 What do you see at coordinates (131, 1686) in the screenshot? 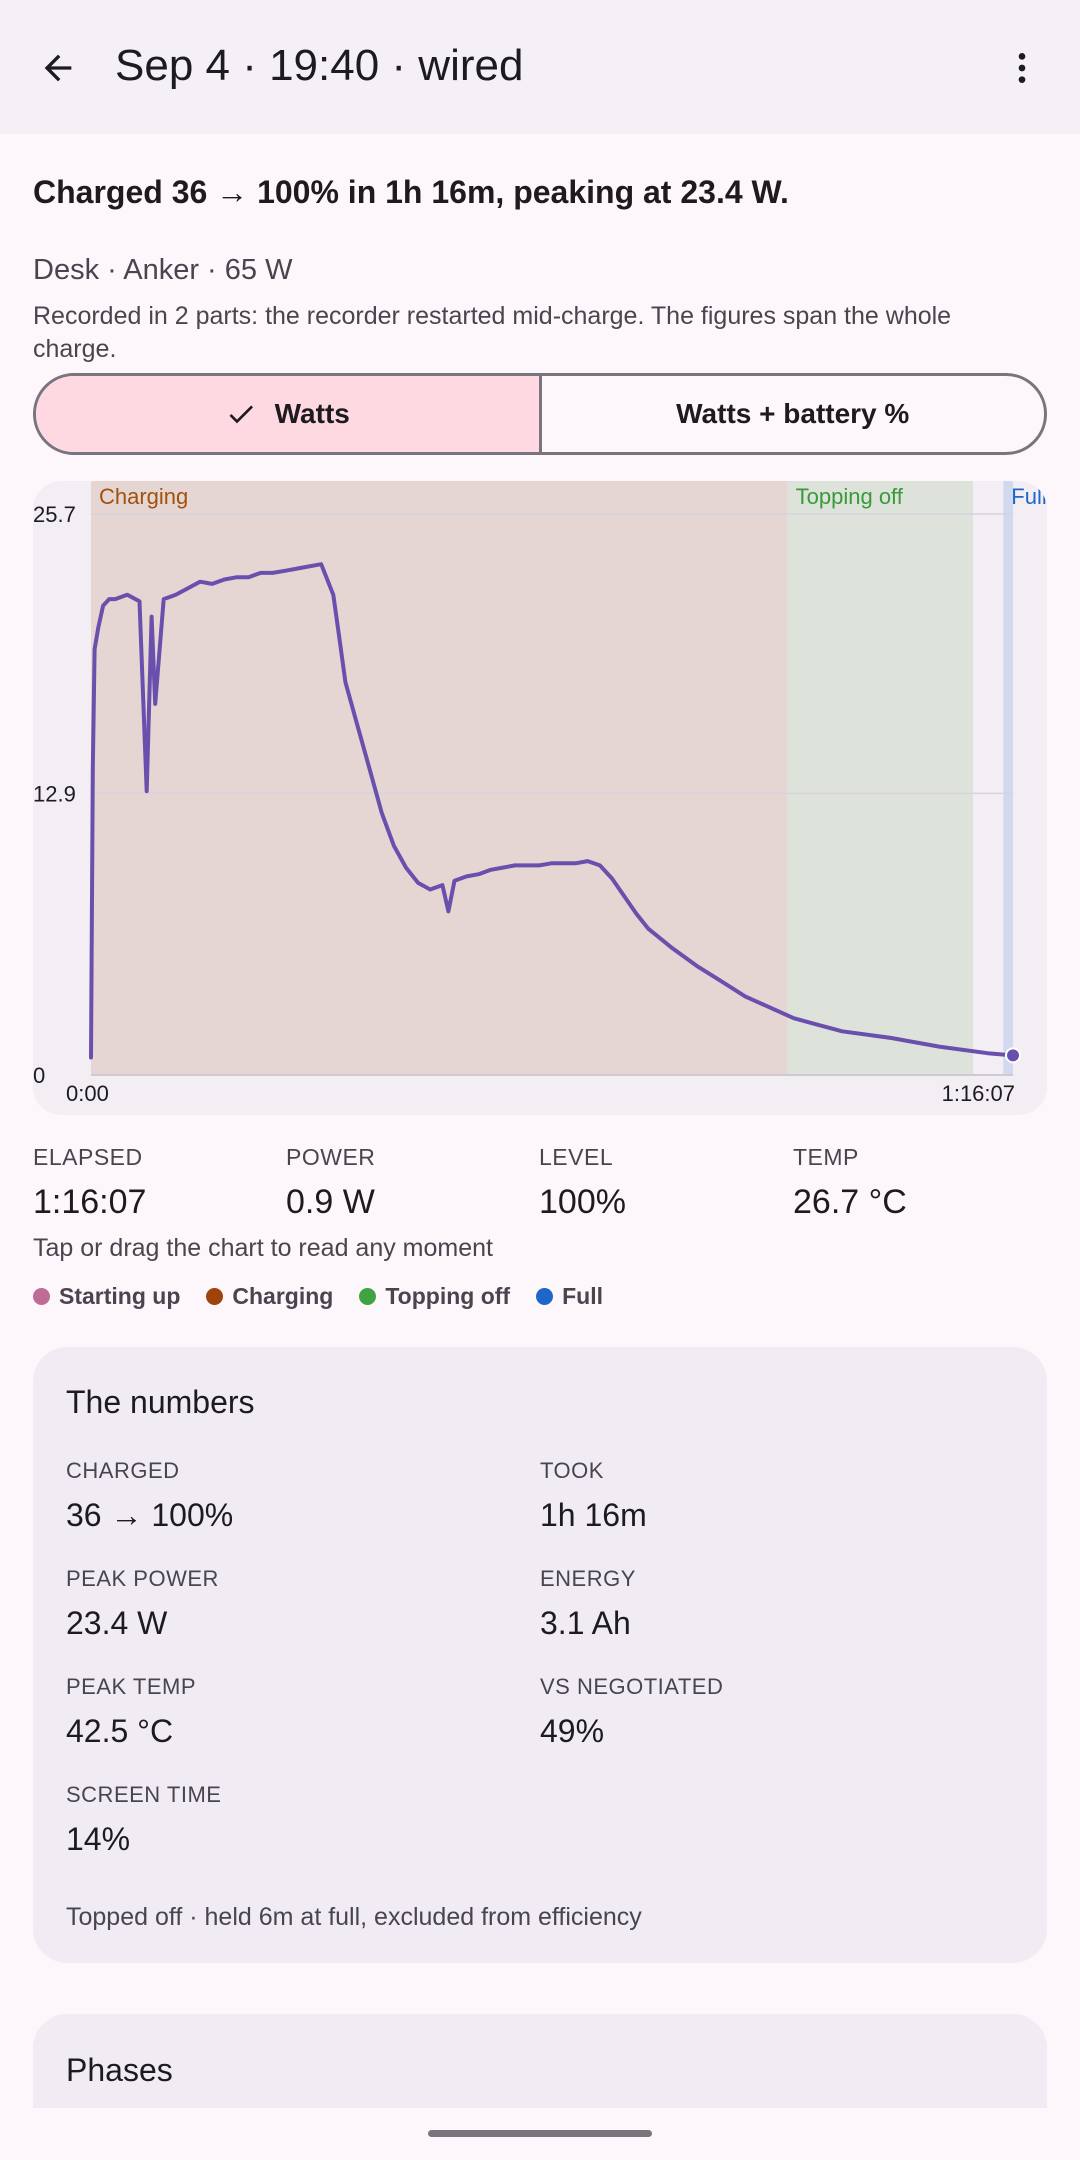
I see `stat-label: PEAK TEMP` at bounding box center [131, 1686].